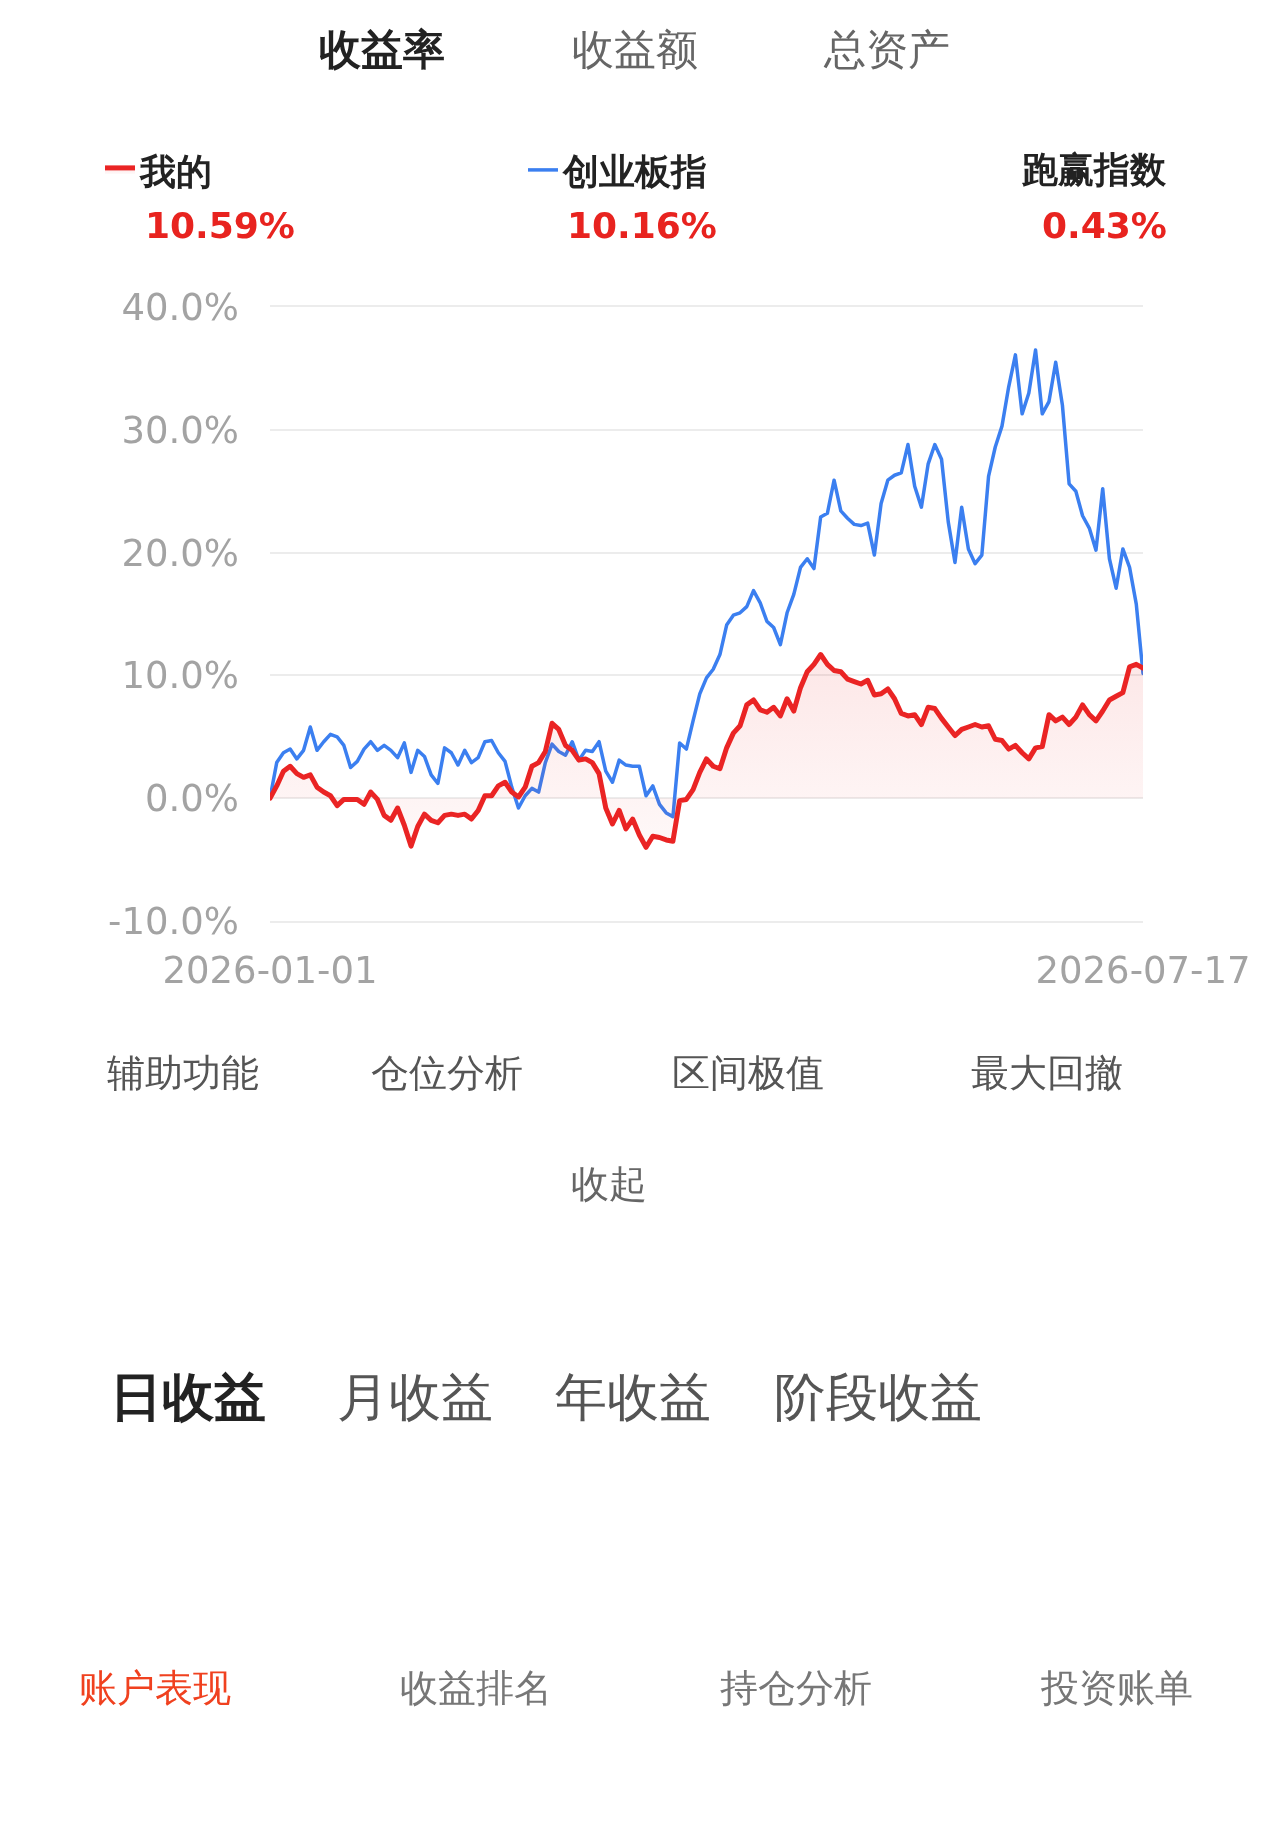 The width and height of the screenshot is (1280, 1833). I want to click on y-tick-label: -10.0%, so click(173, 921).